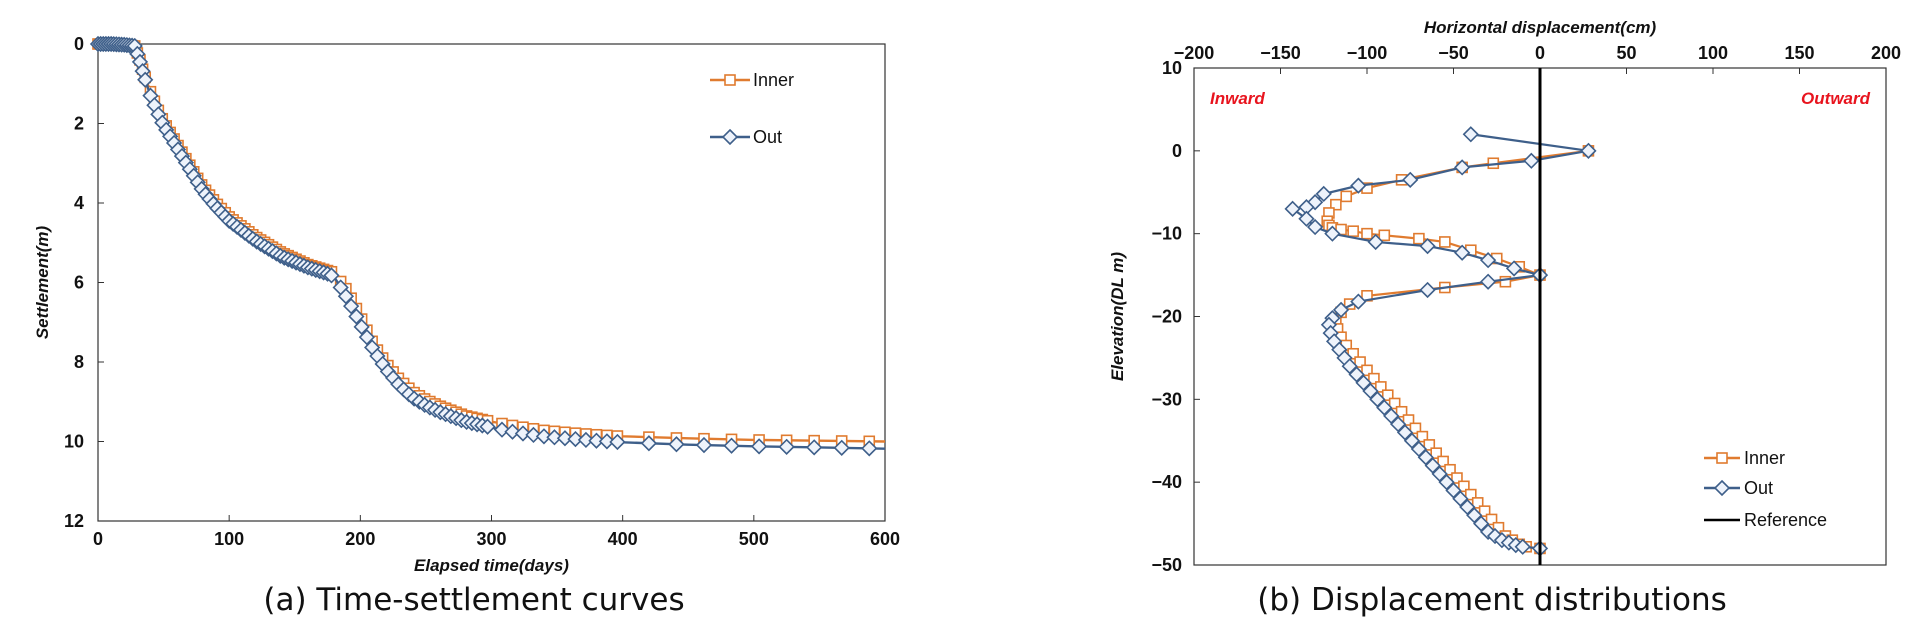  I want to click on legend-marker-inner, so click(1722, 458).